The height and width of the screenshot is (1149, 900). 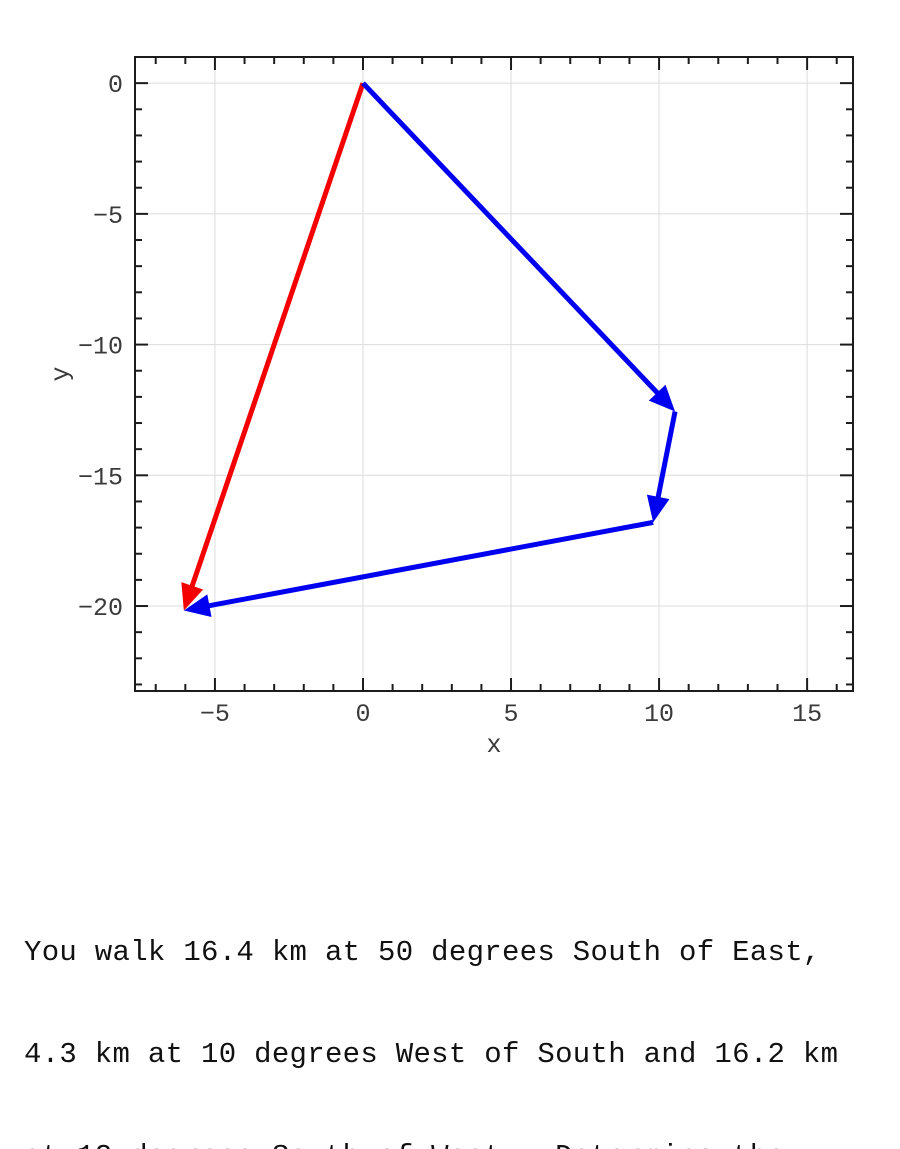 What do you see at coordinates (192, 596) in the screenshot?
I see `resultant-vector-arrowhead` at bounding box center [192, 596].